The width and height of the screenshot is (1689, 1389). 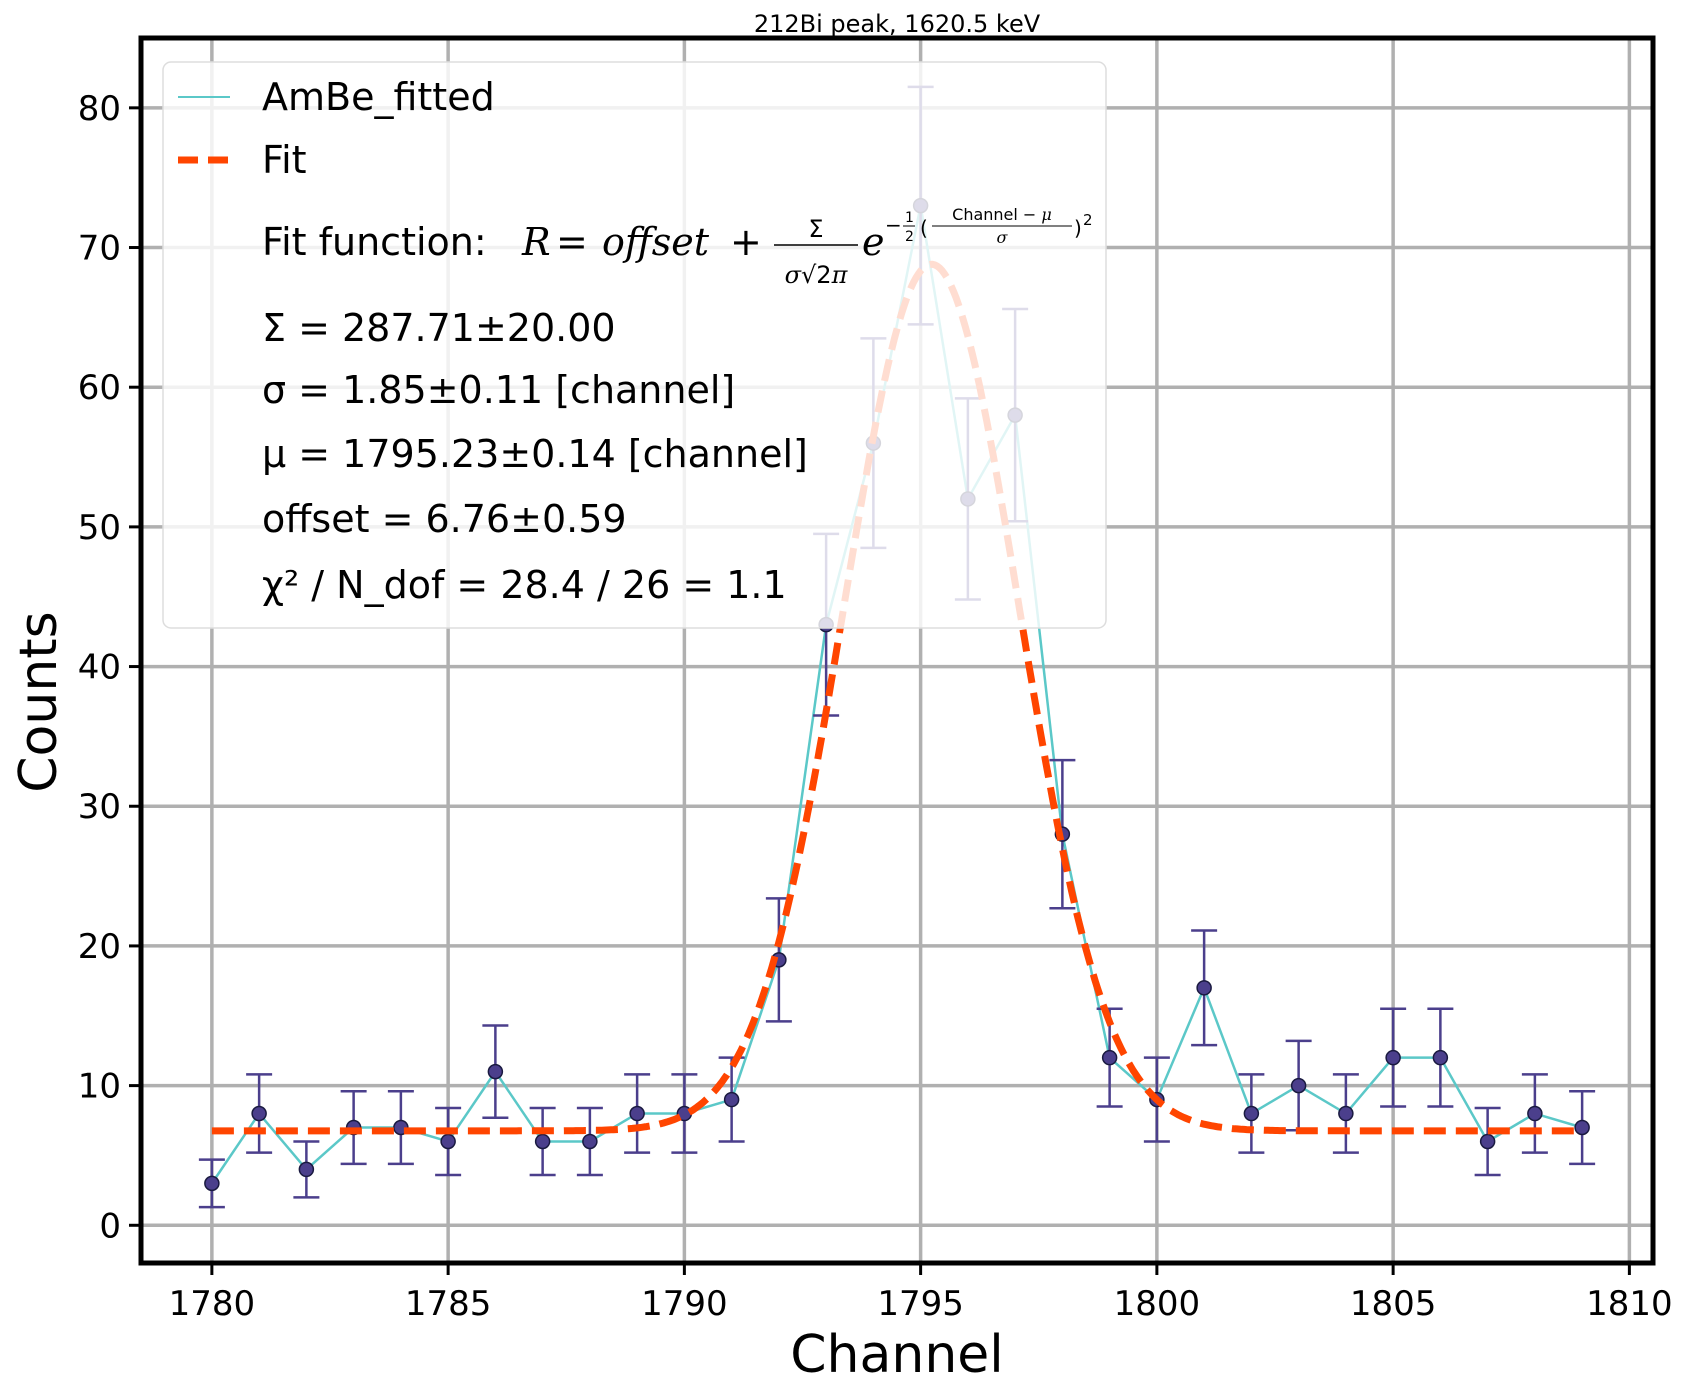 What do you see at coordinates (896, 1355) in the screenshot?
I see `x-axis-label: Channel` at bounding box center [896, 1355].